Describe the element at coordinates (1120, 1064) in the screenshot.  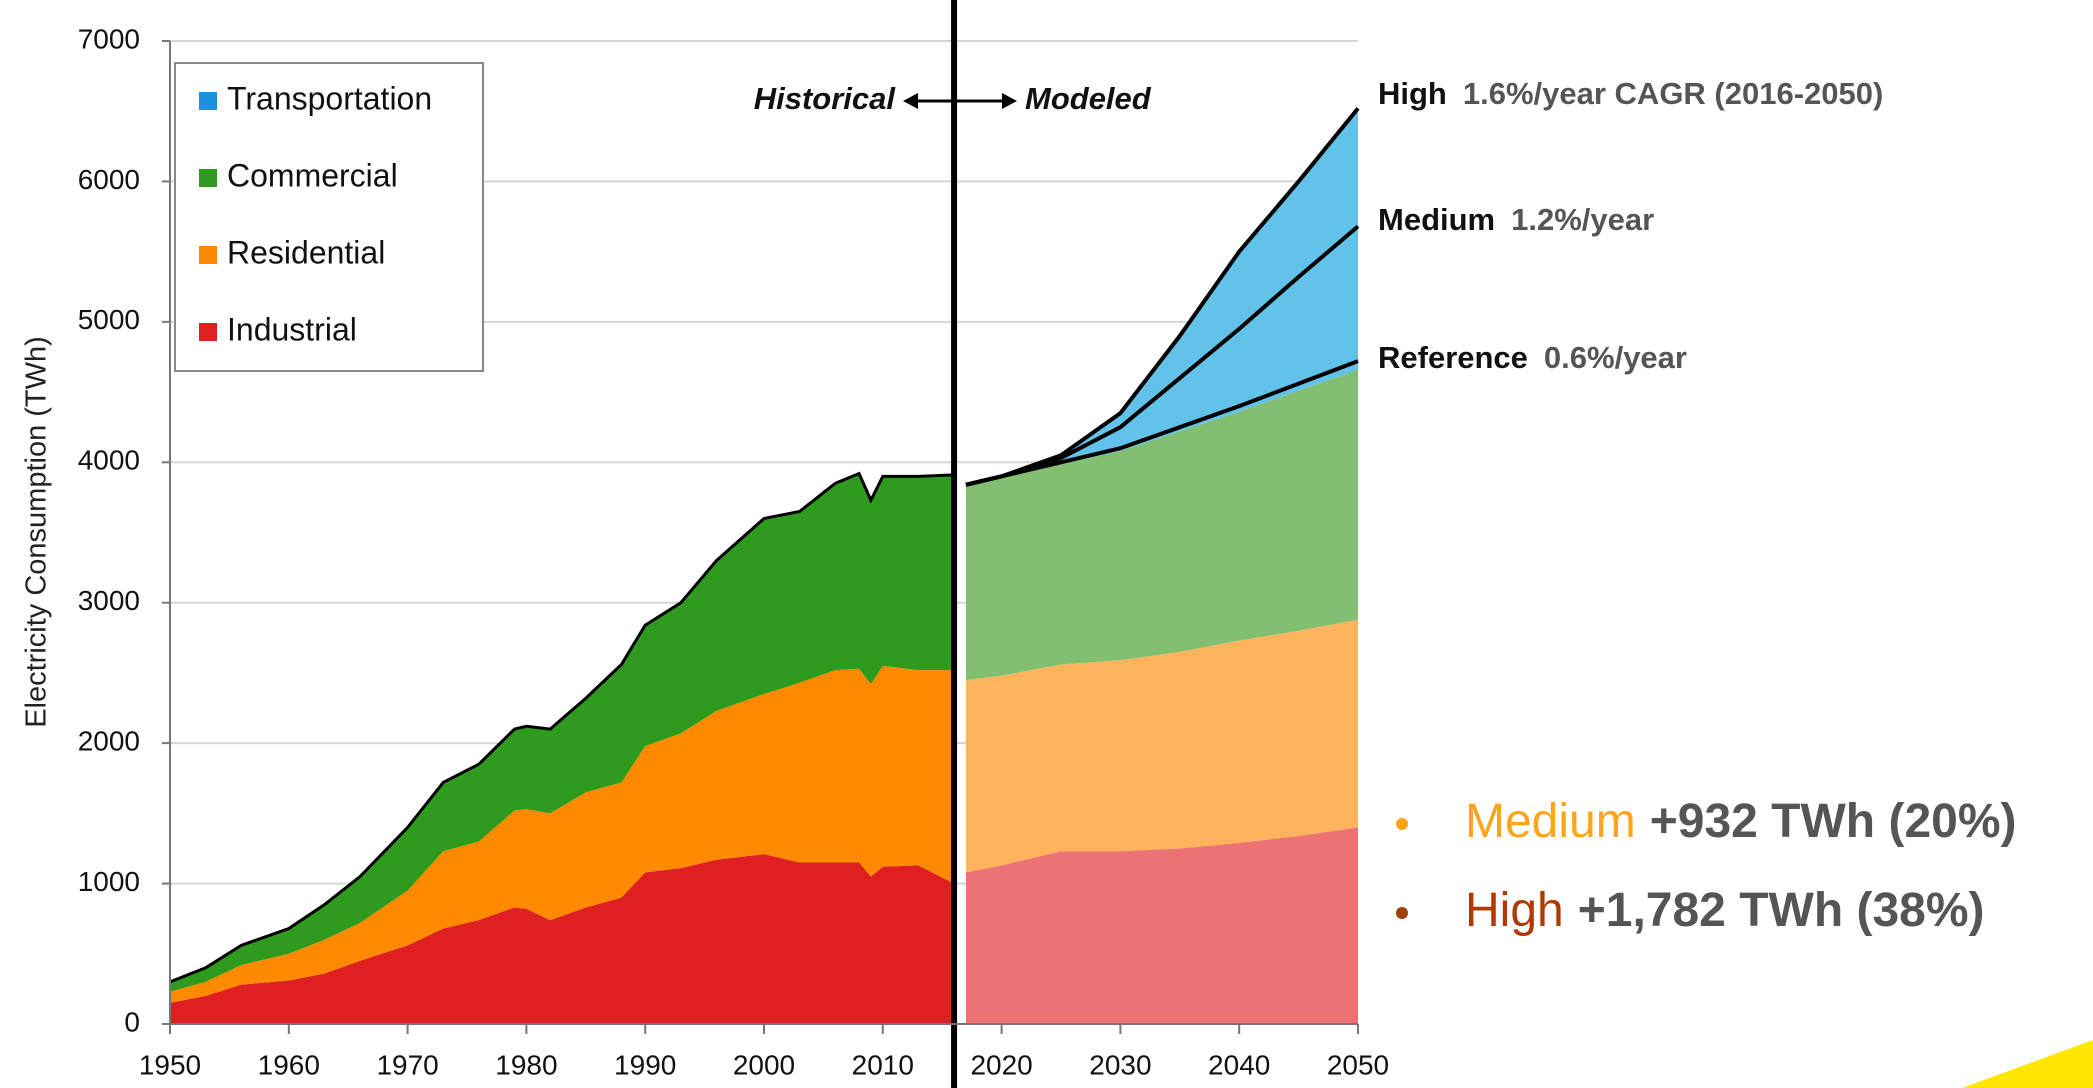
I see `x-tick-label: 2030` at that location.